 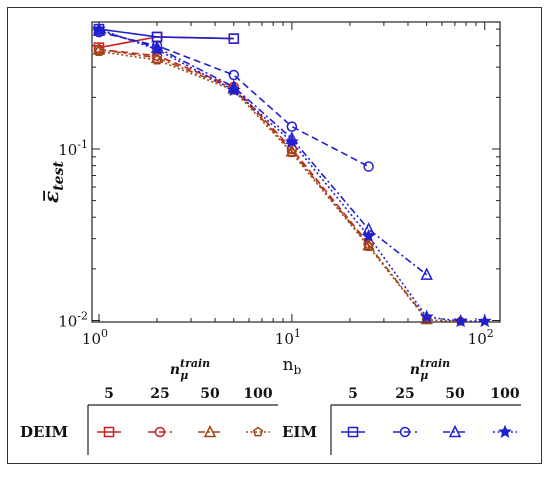 What do you see at coordinates (299, 432) in the screenshot?
I see `legend-group-label: EIM` at bounding box center [299, 432].